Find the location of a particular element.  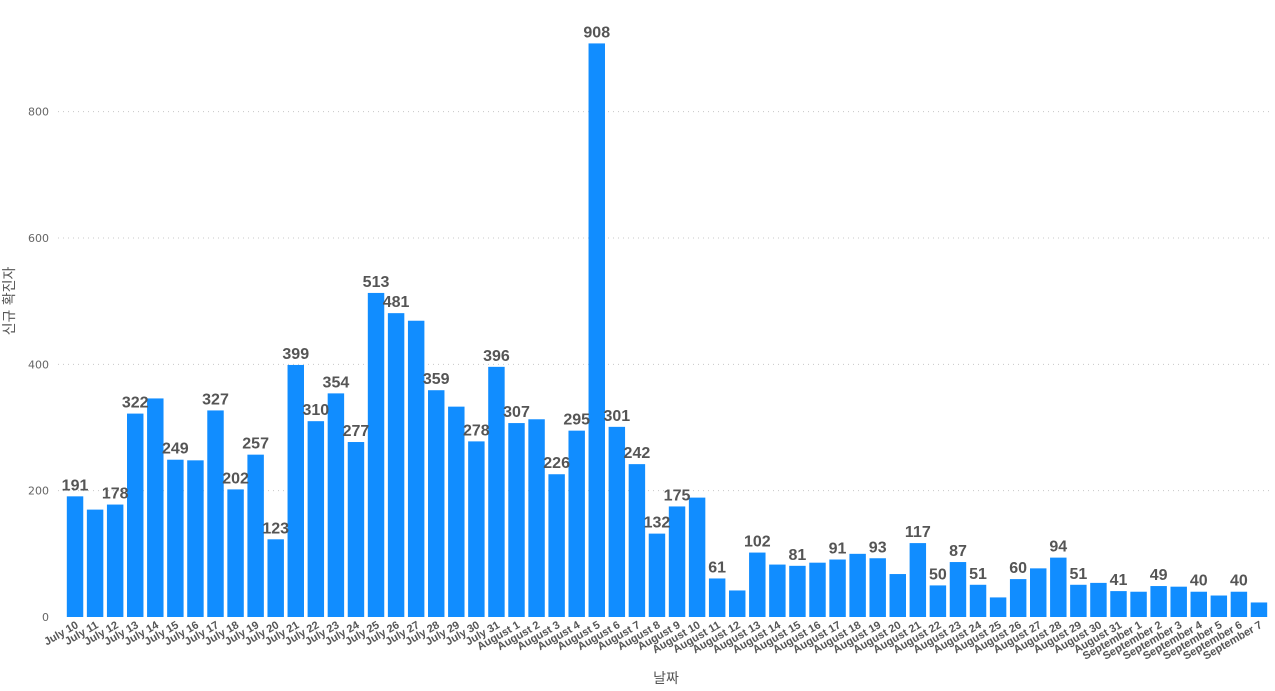

data-label: 175 is located at coordinates (677, 495).